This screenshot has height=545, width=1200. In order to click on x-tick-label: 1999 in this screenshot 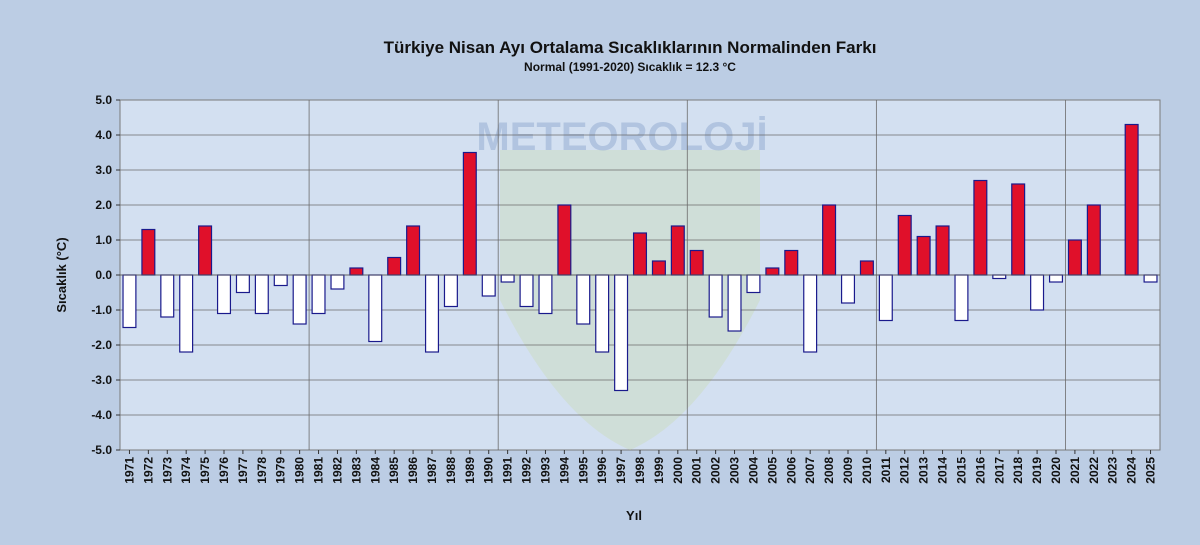, I will do `click(659, 470)`.